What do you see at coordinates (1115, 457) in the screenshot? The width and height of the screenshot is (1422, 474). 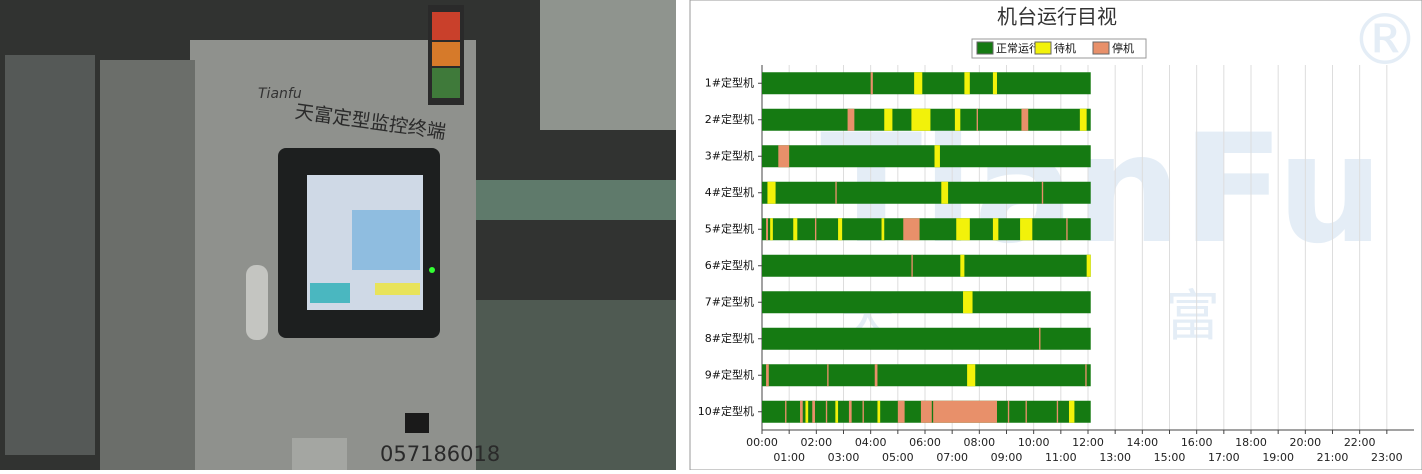 I see `x-tick-label: 13:00` at bounding box center [1115, 457].